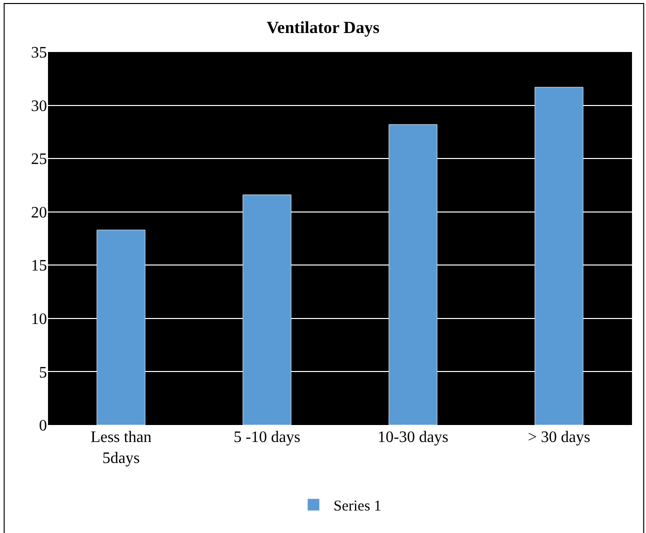  I want to click on y-tick-label: 35, so click(39, 53).